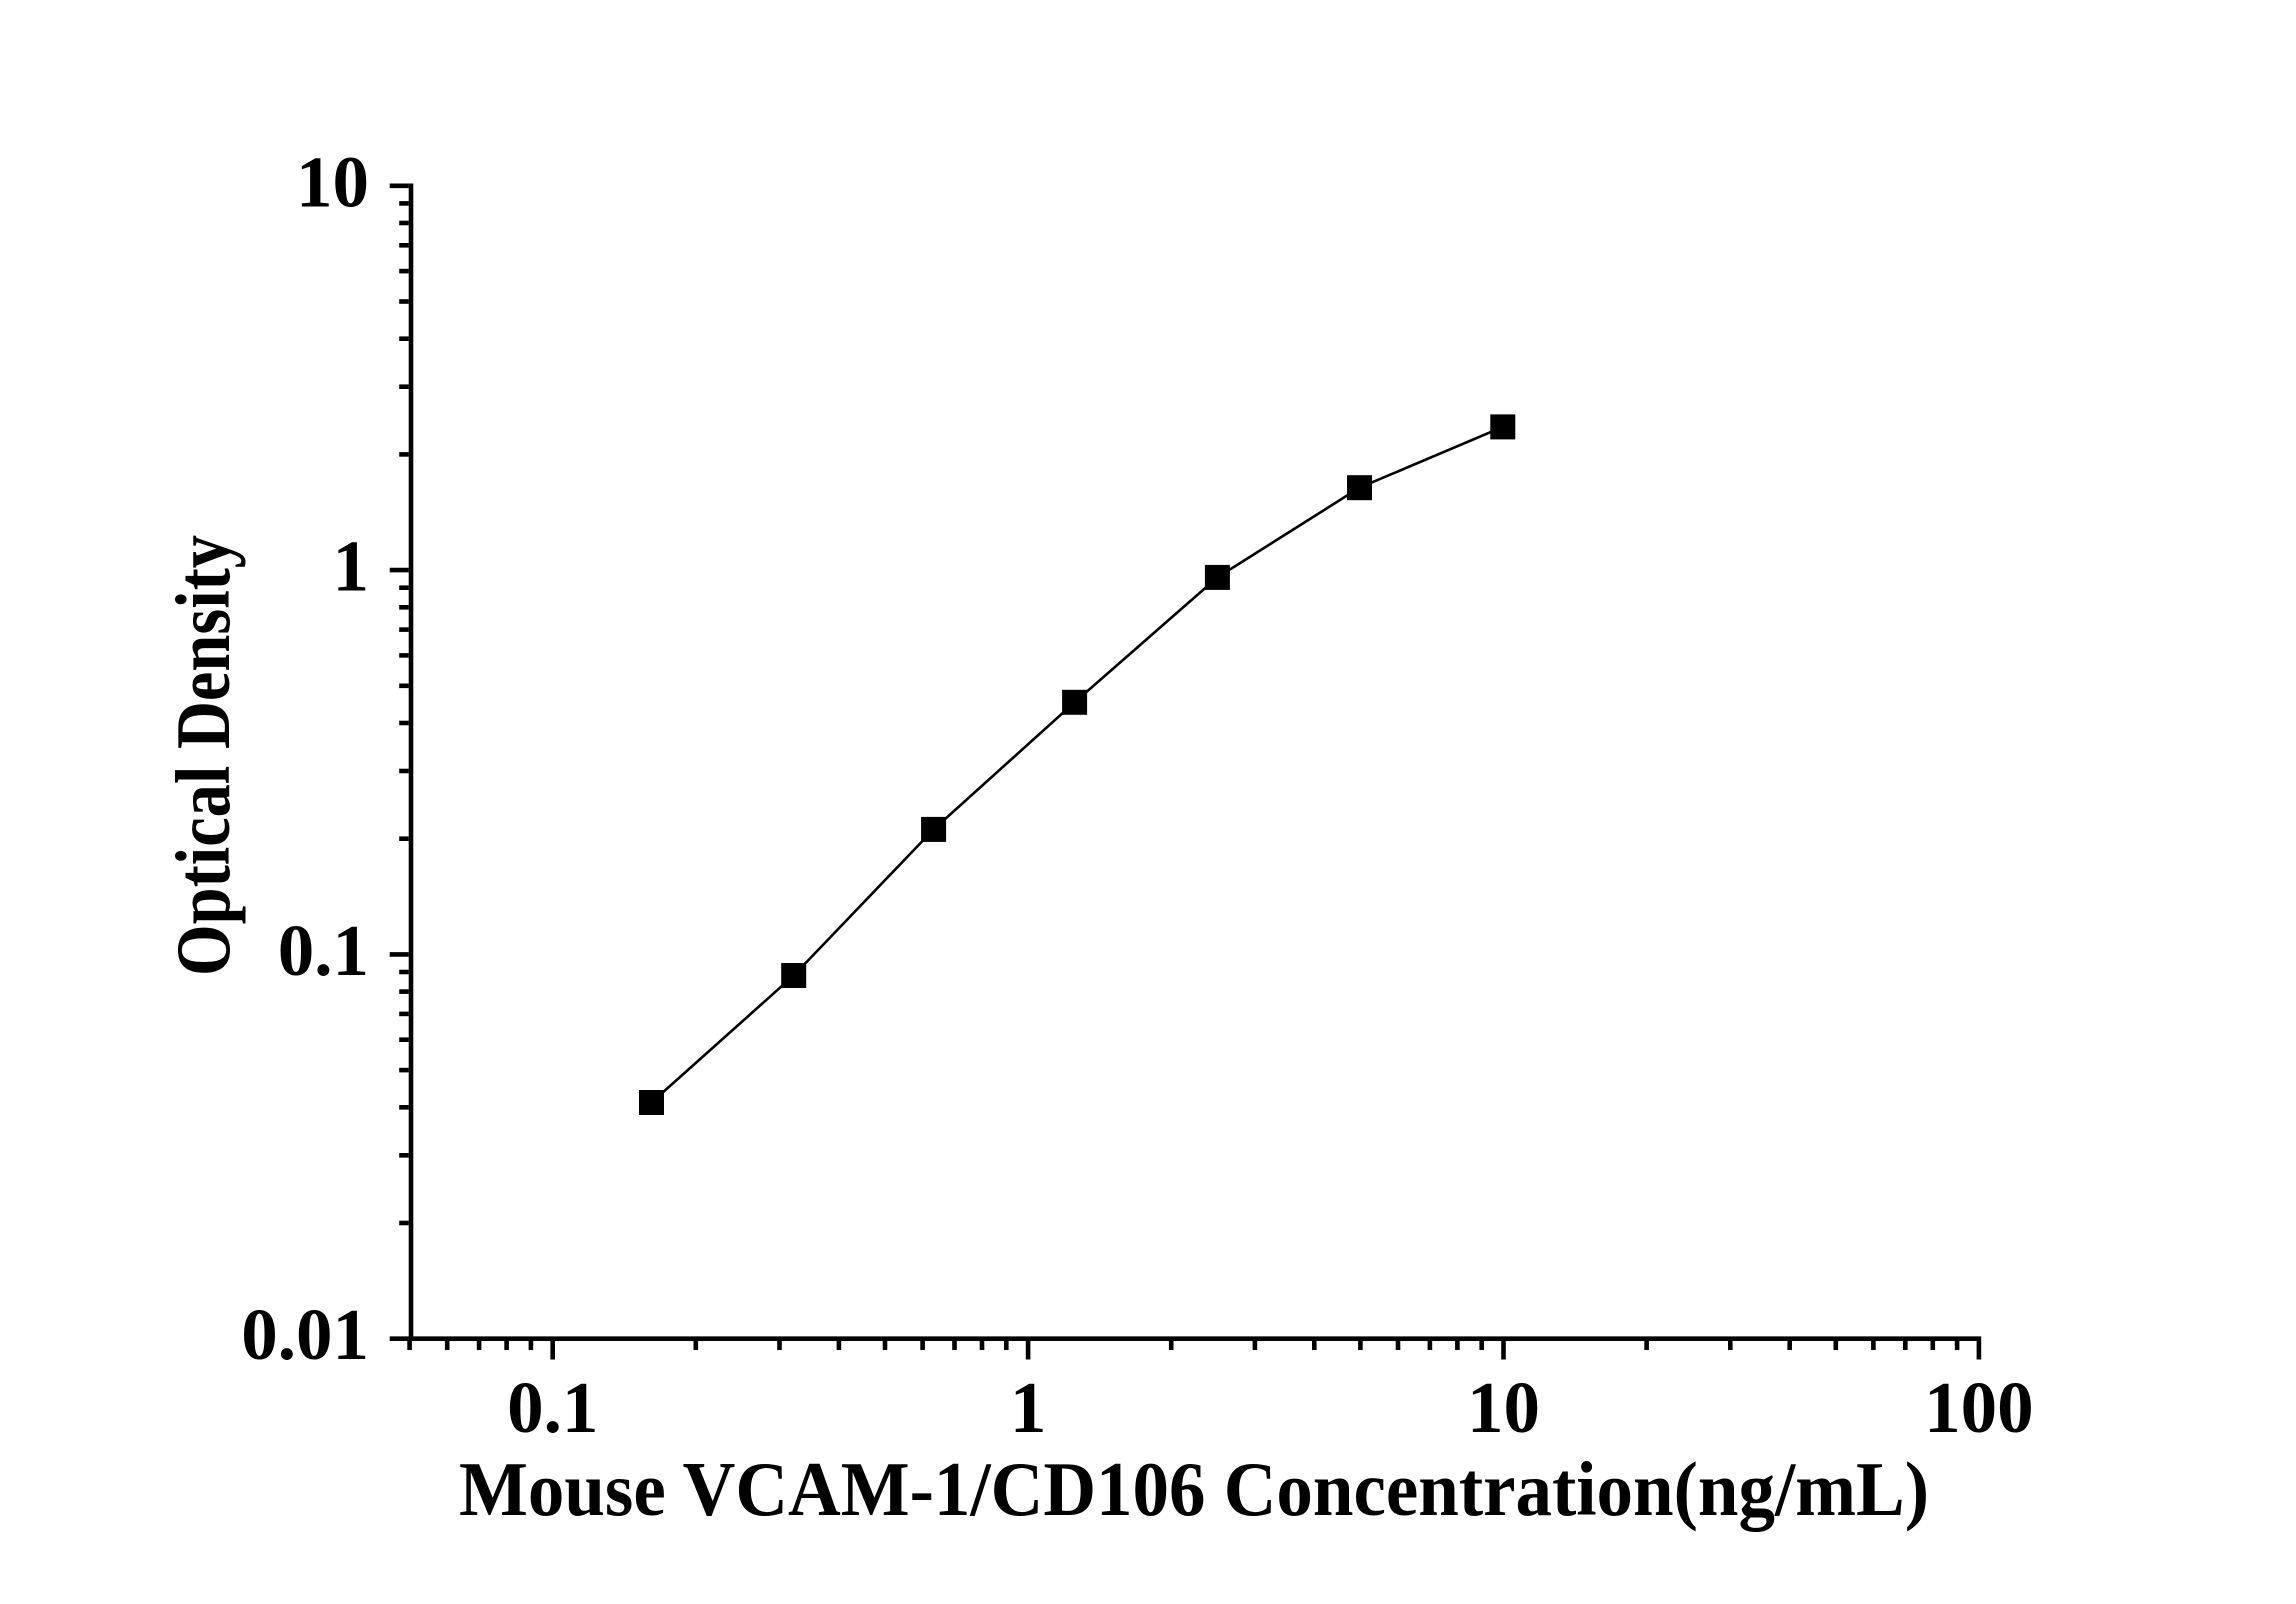  I want to click on svg-text:Mouse VCAM-1/CD106 Concentrati: Mouse VCAM-1/CD106 Concentration(ng/mL), so click(1194, 1489).